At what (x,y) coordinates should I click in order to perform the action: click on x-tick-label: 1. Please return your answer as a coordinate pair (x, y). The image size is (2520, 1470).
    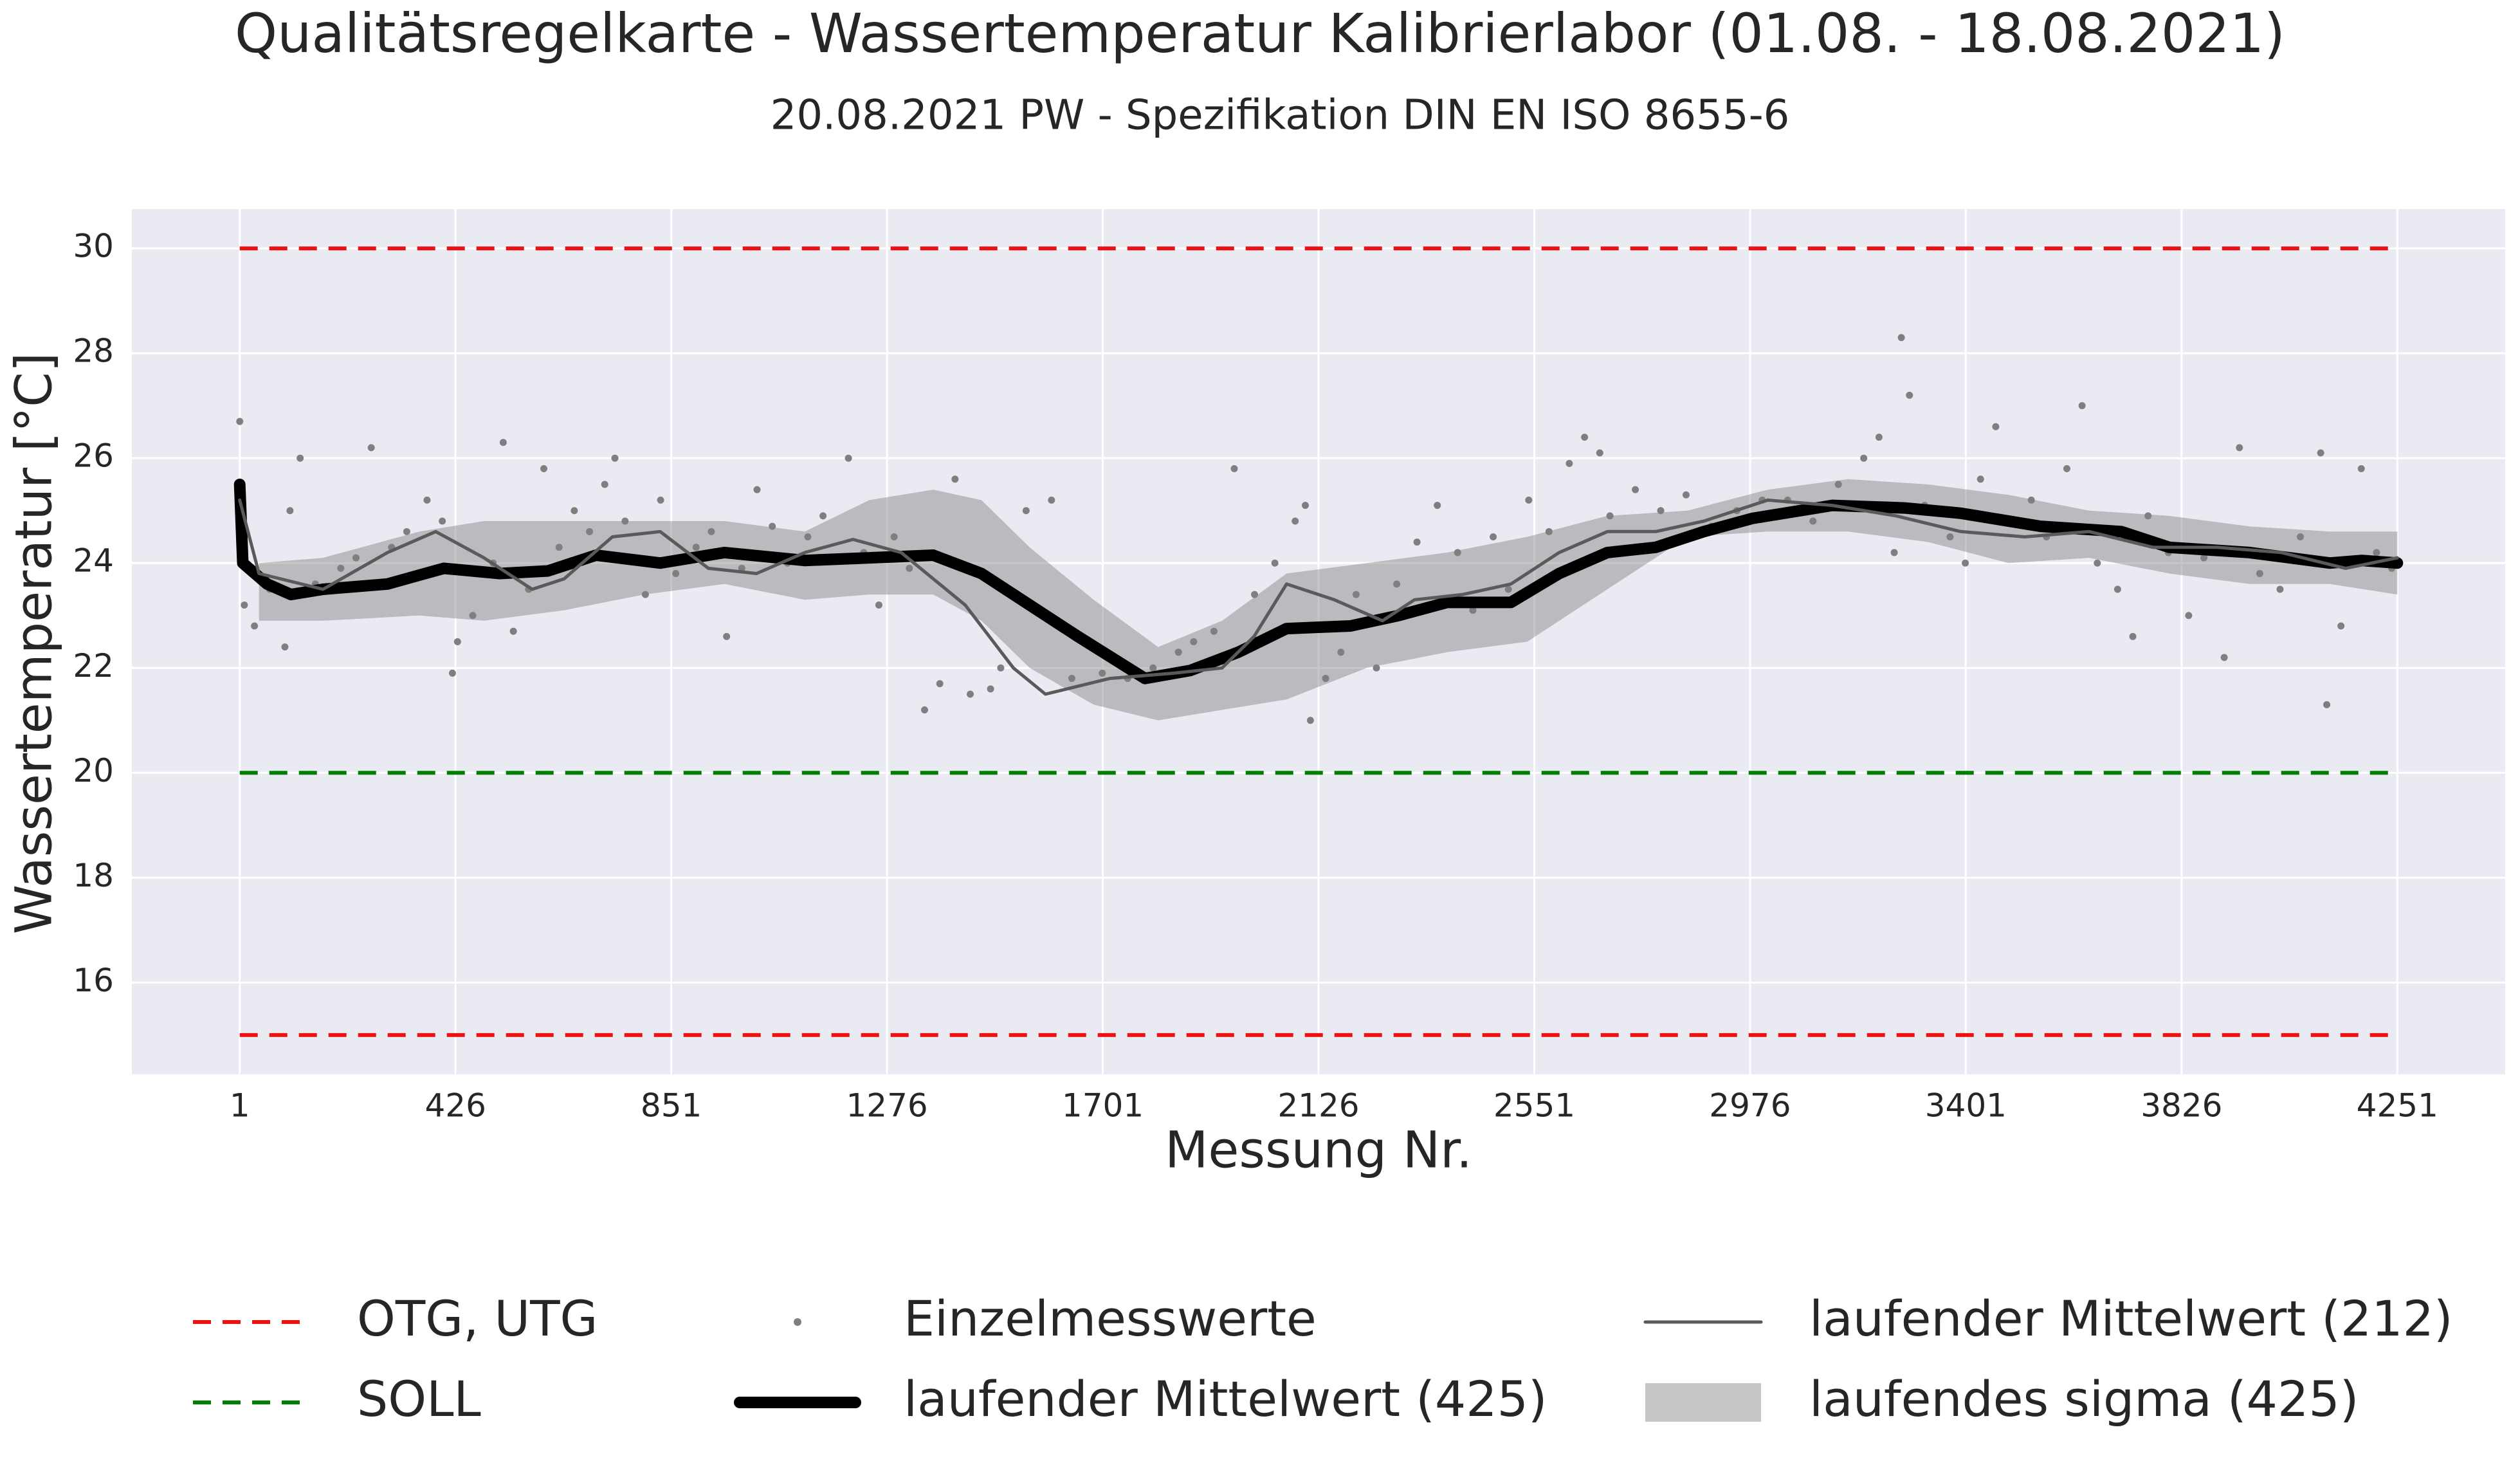
    Looking at the image, I should click on (240, 1106).